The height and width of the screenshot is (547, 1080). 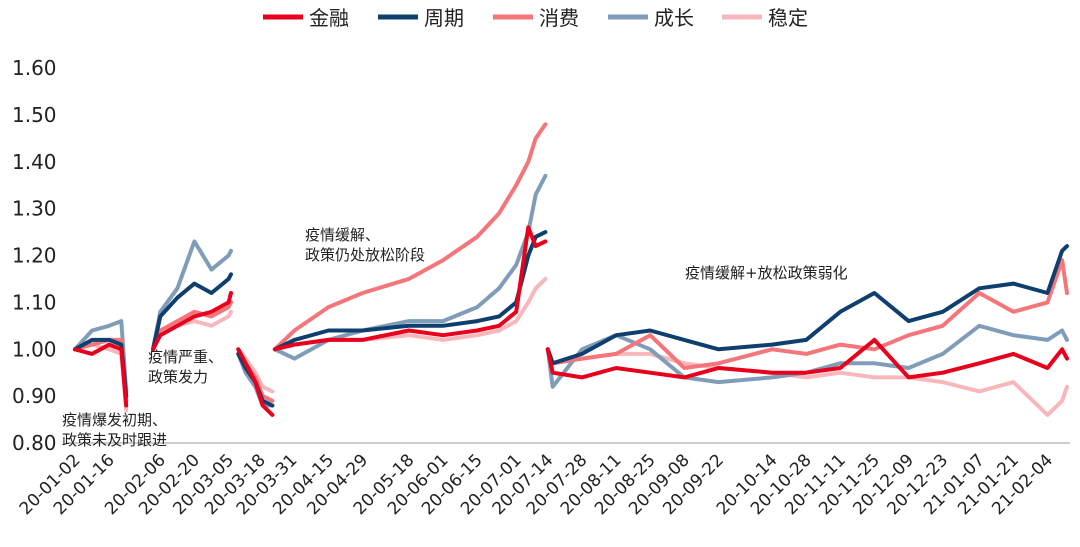 What do you see at coordinates (34, 349) in the screenshot?
I see `y-tick-label: 1.00` at bounding box center [34, 349].